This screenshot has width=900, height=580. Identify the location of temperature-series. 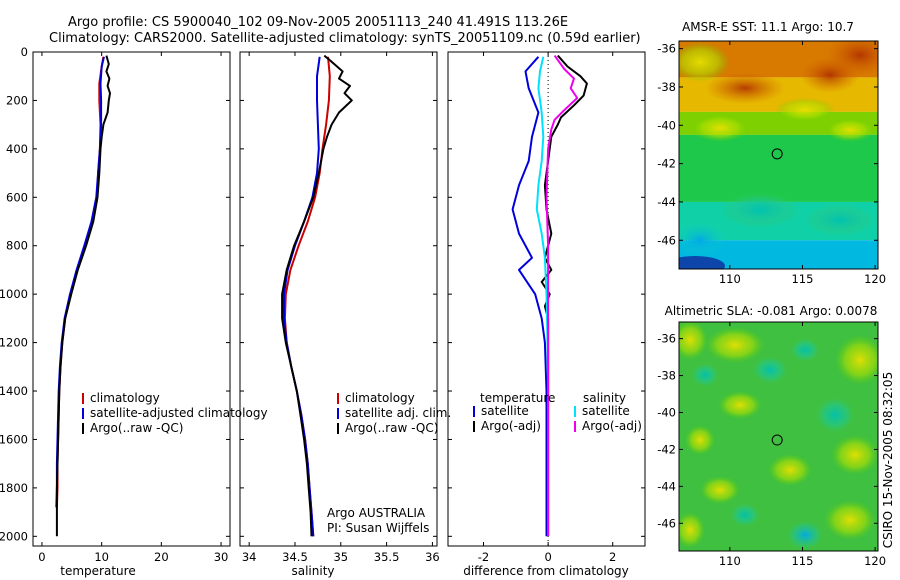
(83, 296).